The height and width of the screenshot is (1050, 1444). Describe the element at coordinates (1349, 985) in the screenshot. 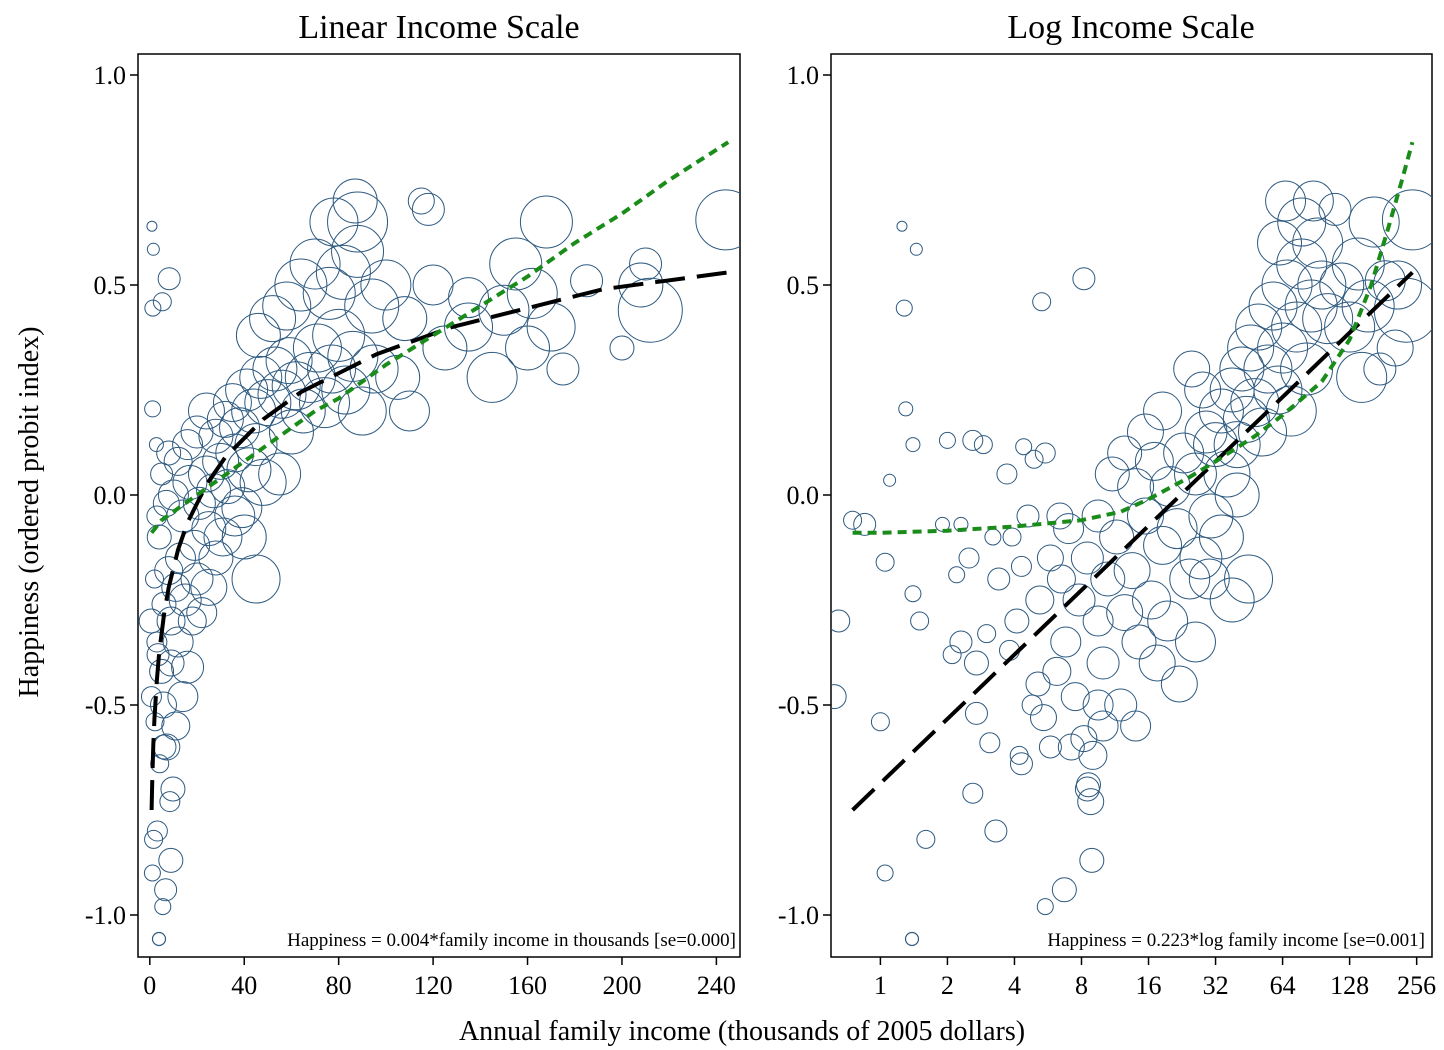

I see `x-tick-label: 128` at that location.